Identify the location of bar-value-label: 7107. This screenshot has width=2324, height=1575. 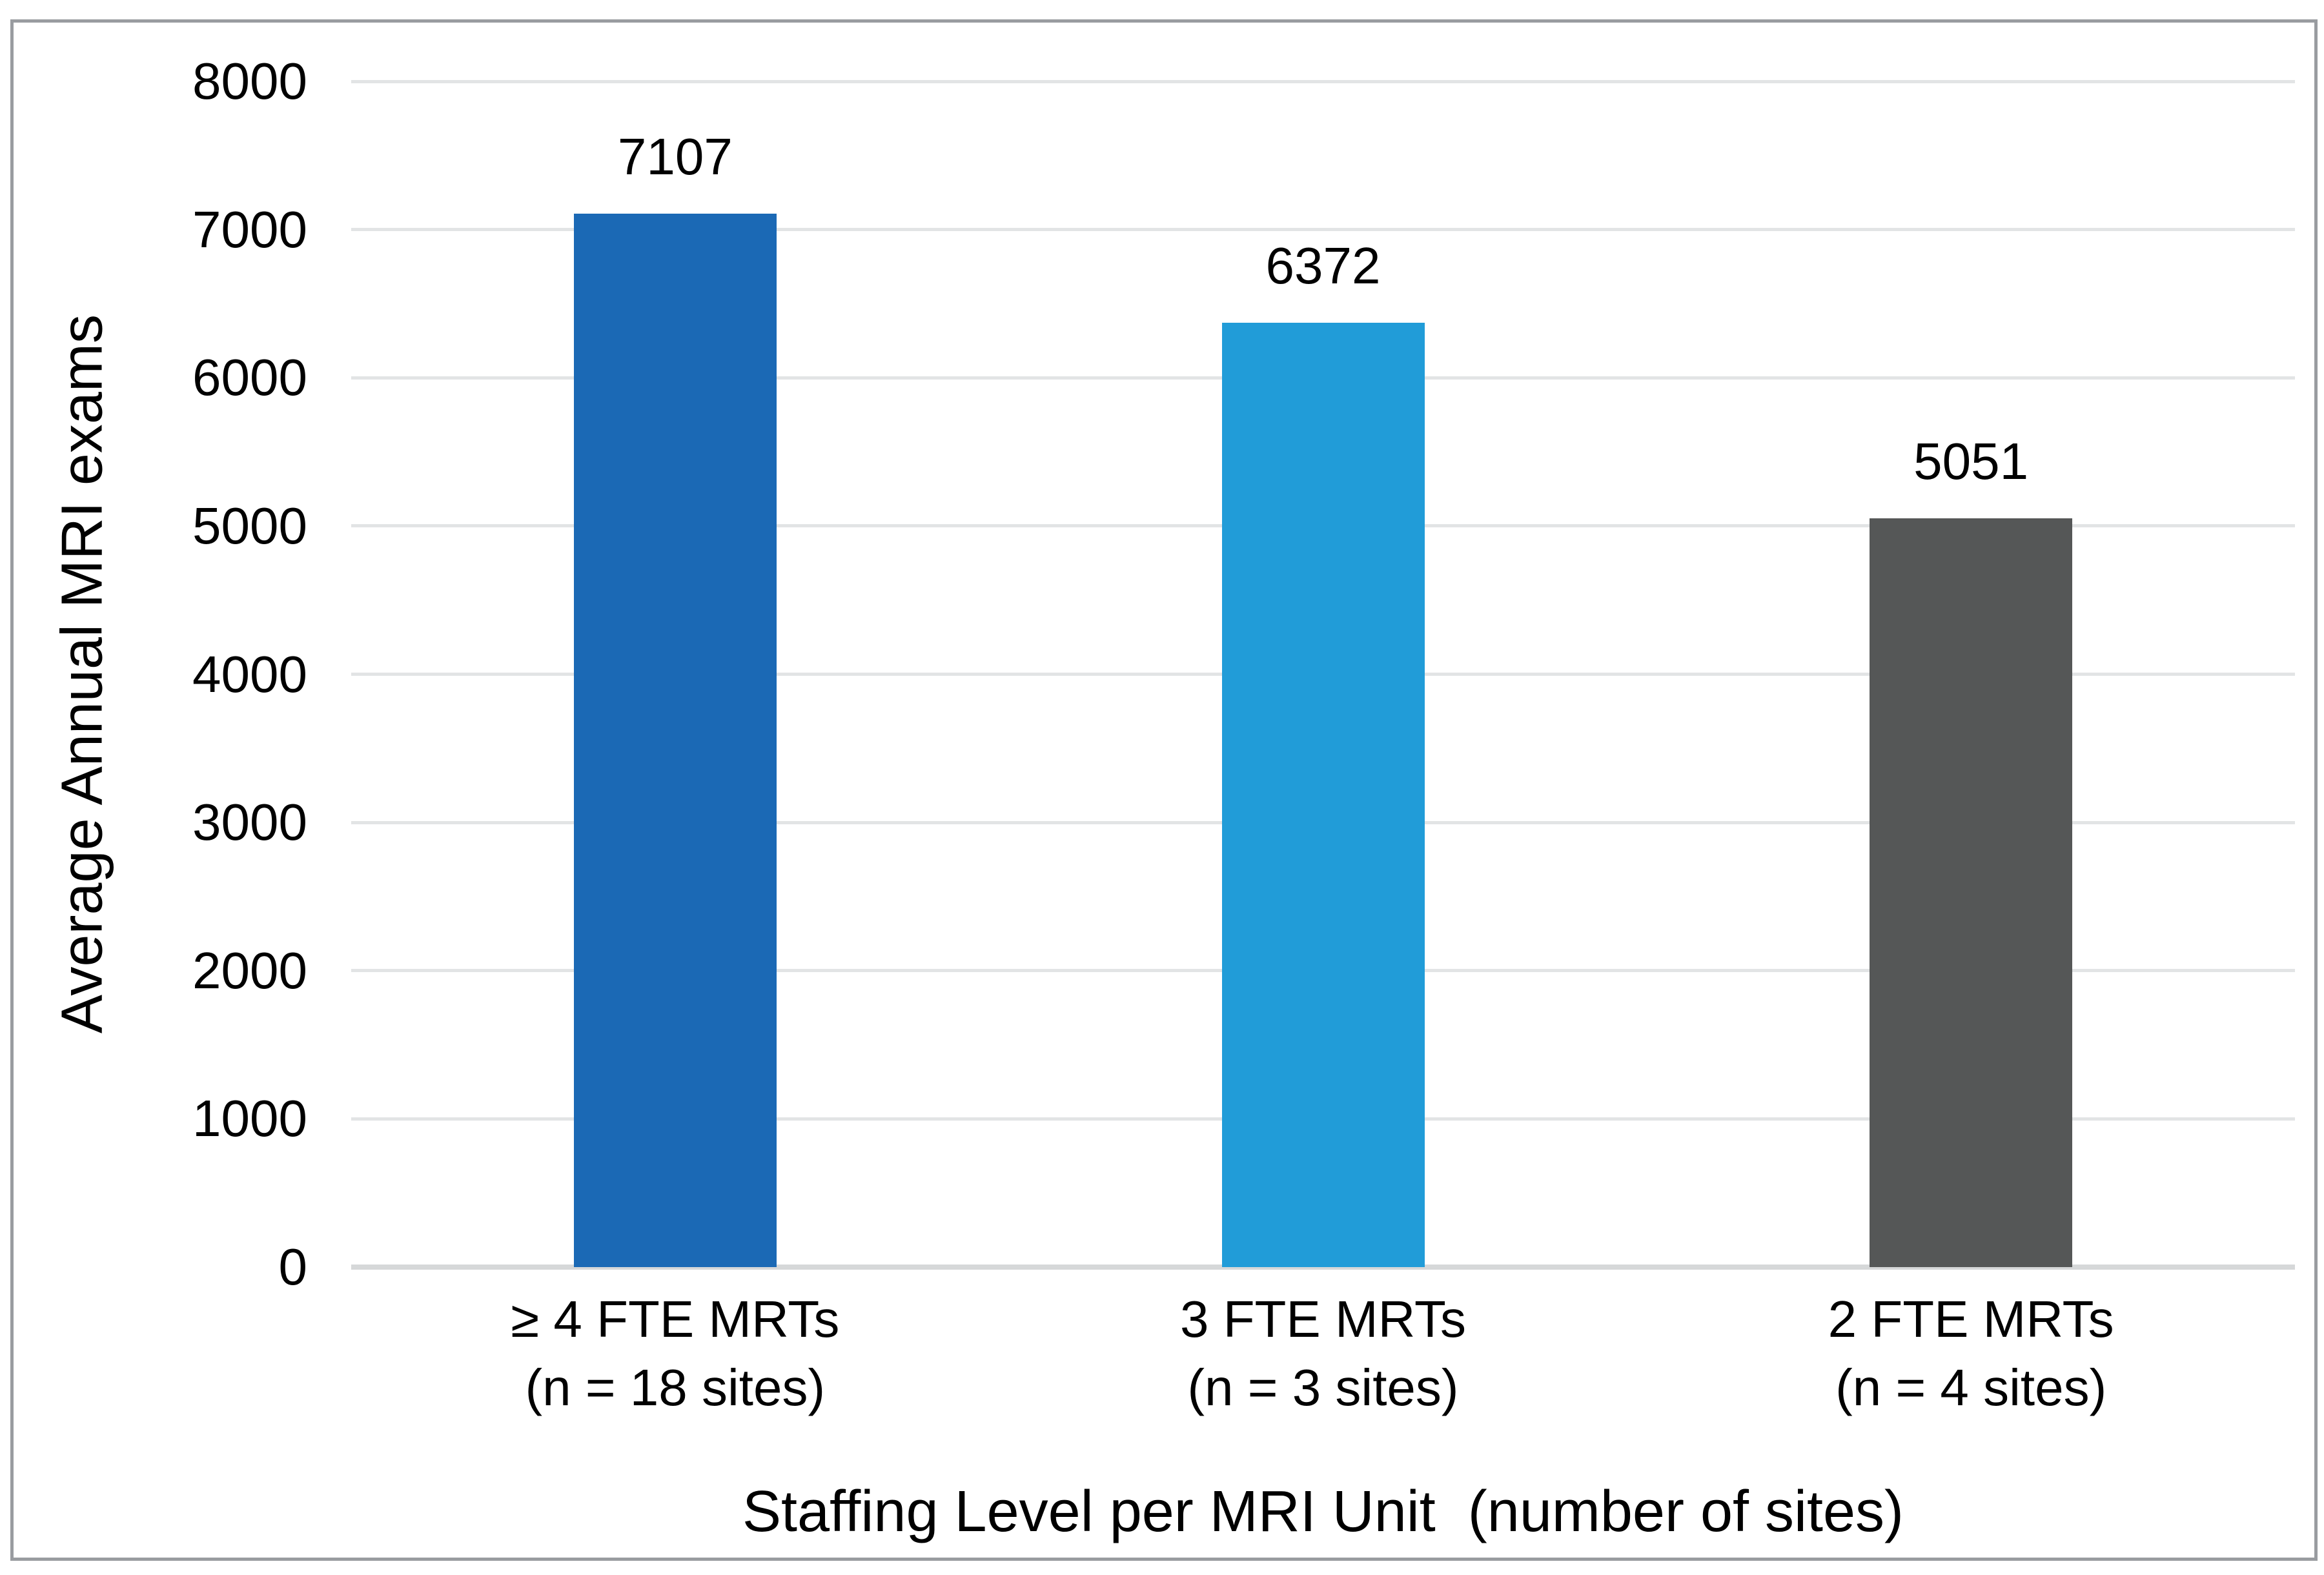
(675, 157).